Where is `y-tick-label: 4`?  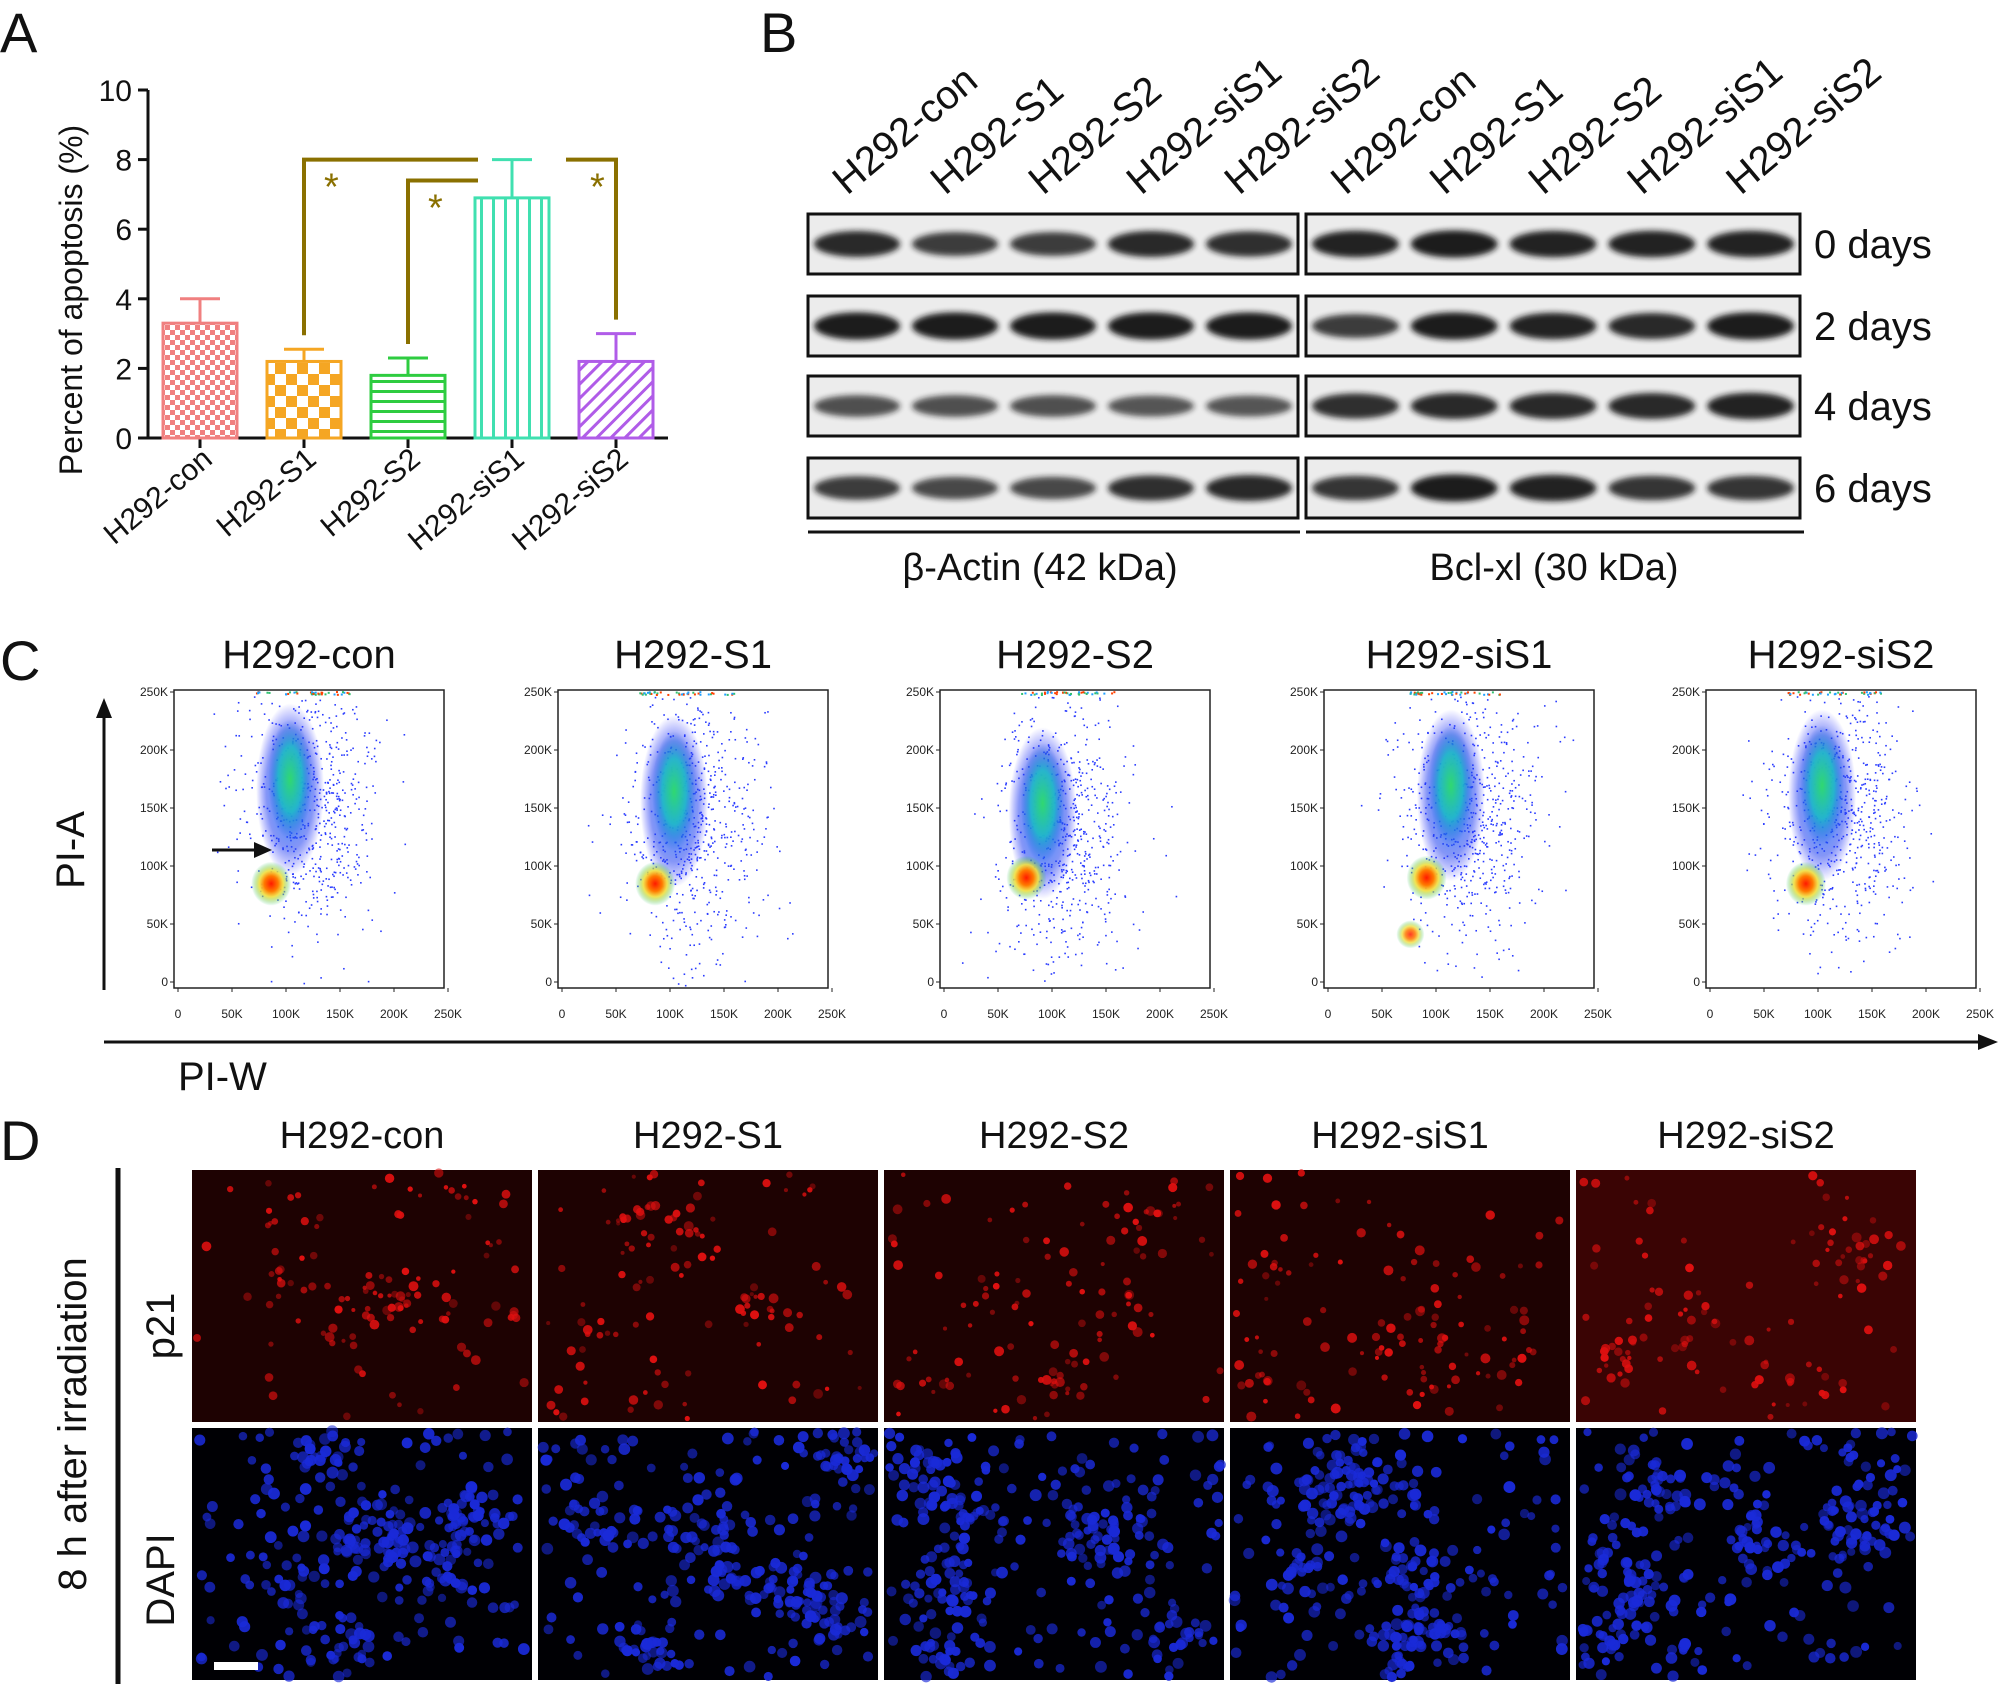
y-tick-label: 4 is located at coordinates (123, 300).